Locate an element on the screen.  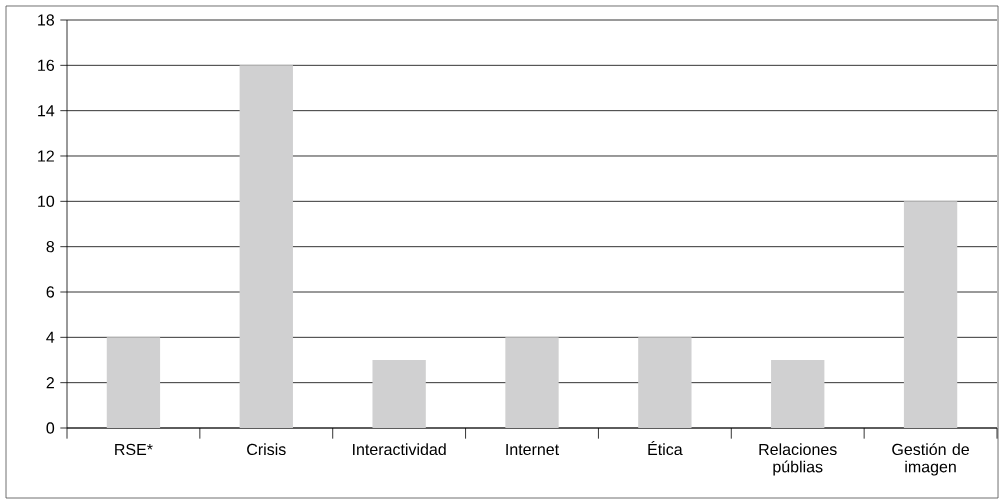
x-tick-label: Crisis is located at coordinates (266, 449).